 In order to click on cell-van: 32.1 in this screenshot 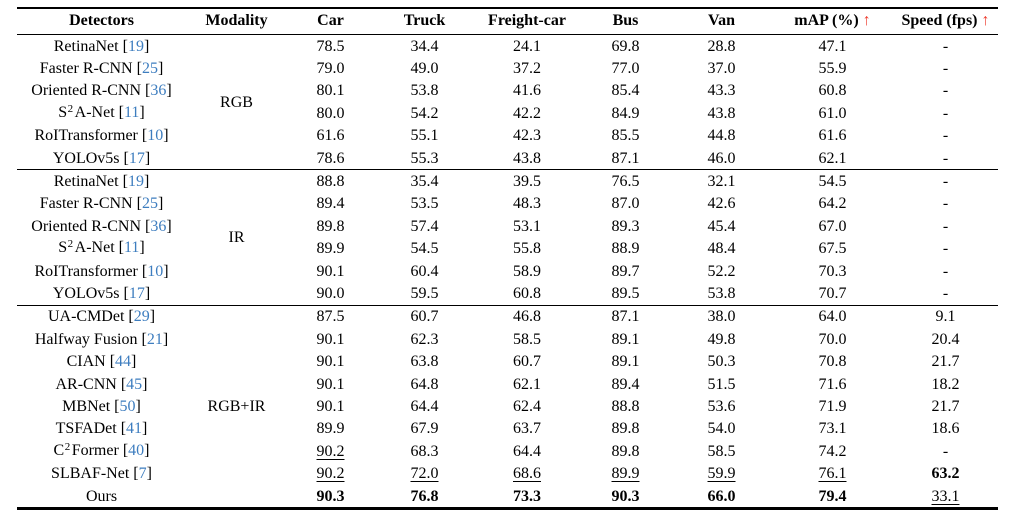, I will do `click(721, 181)`.